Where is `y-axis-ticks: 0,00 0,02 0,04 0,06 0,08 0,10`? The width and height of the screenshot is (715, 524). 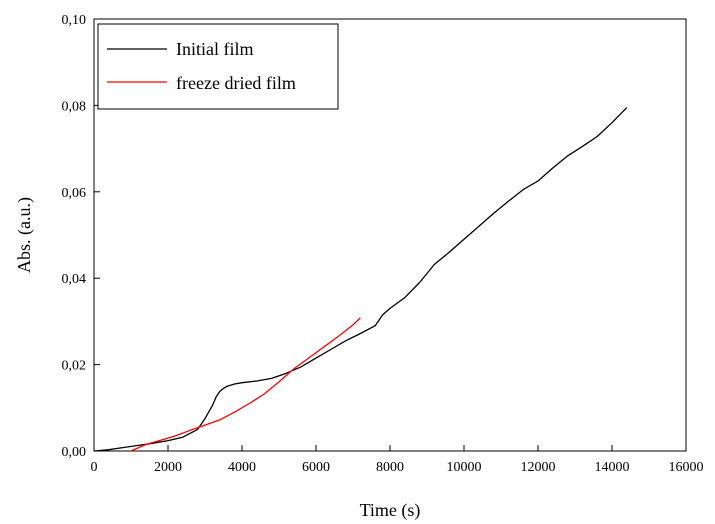
y-axis-ticks: 0,00 0,02 0,04 0,06 0,08 0,10 is located at coordinates (81, 236).